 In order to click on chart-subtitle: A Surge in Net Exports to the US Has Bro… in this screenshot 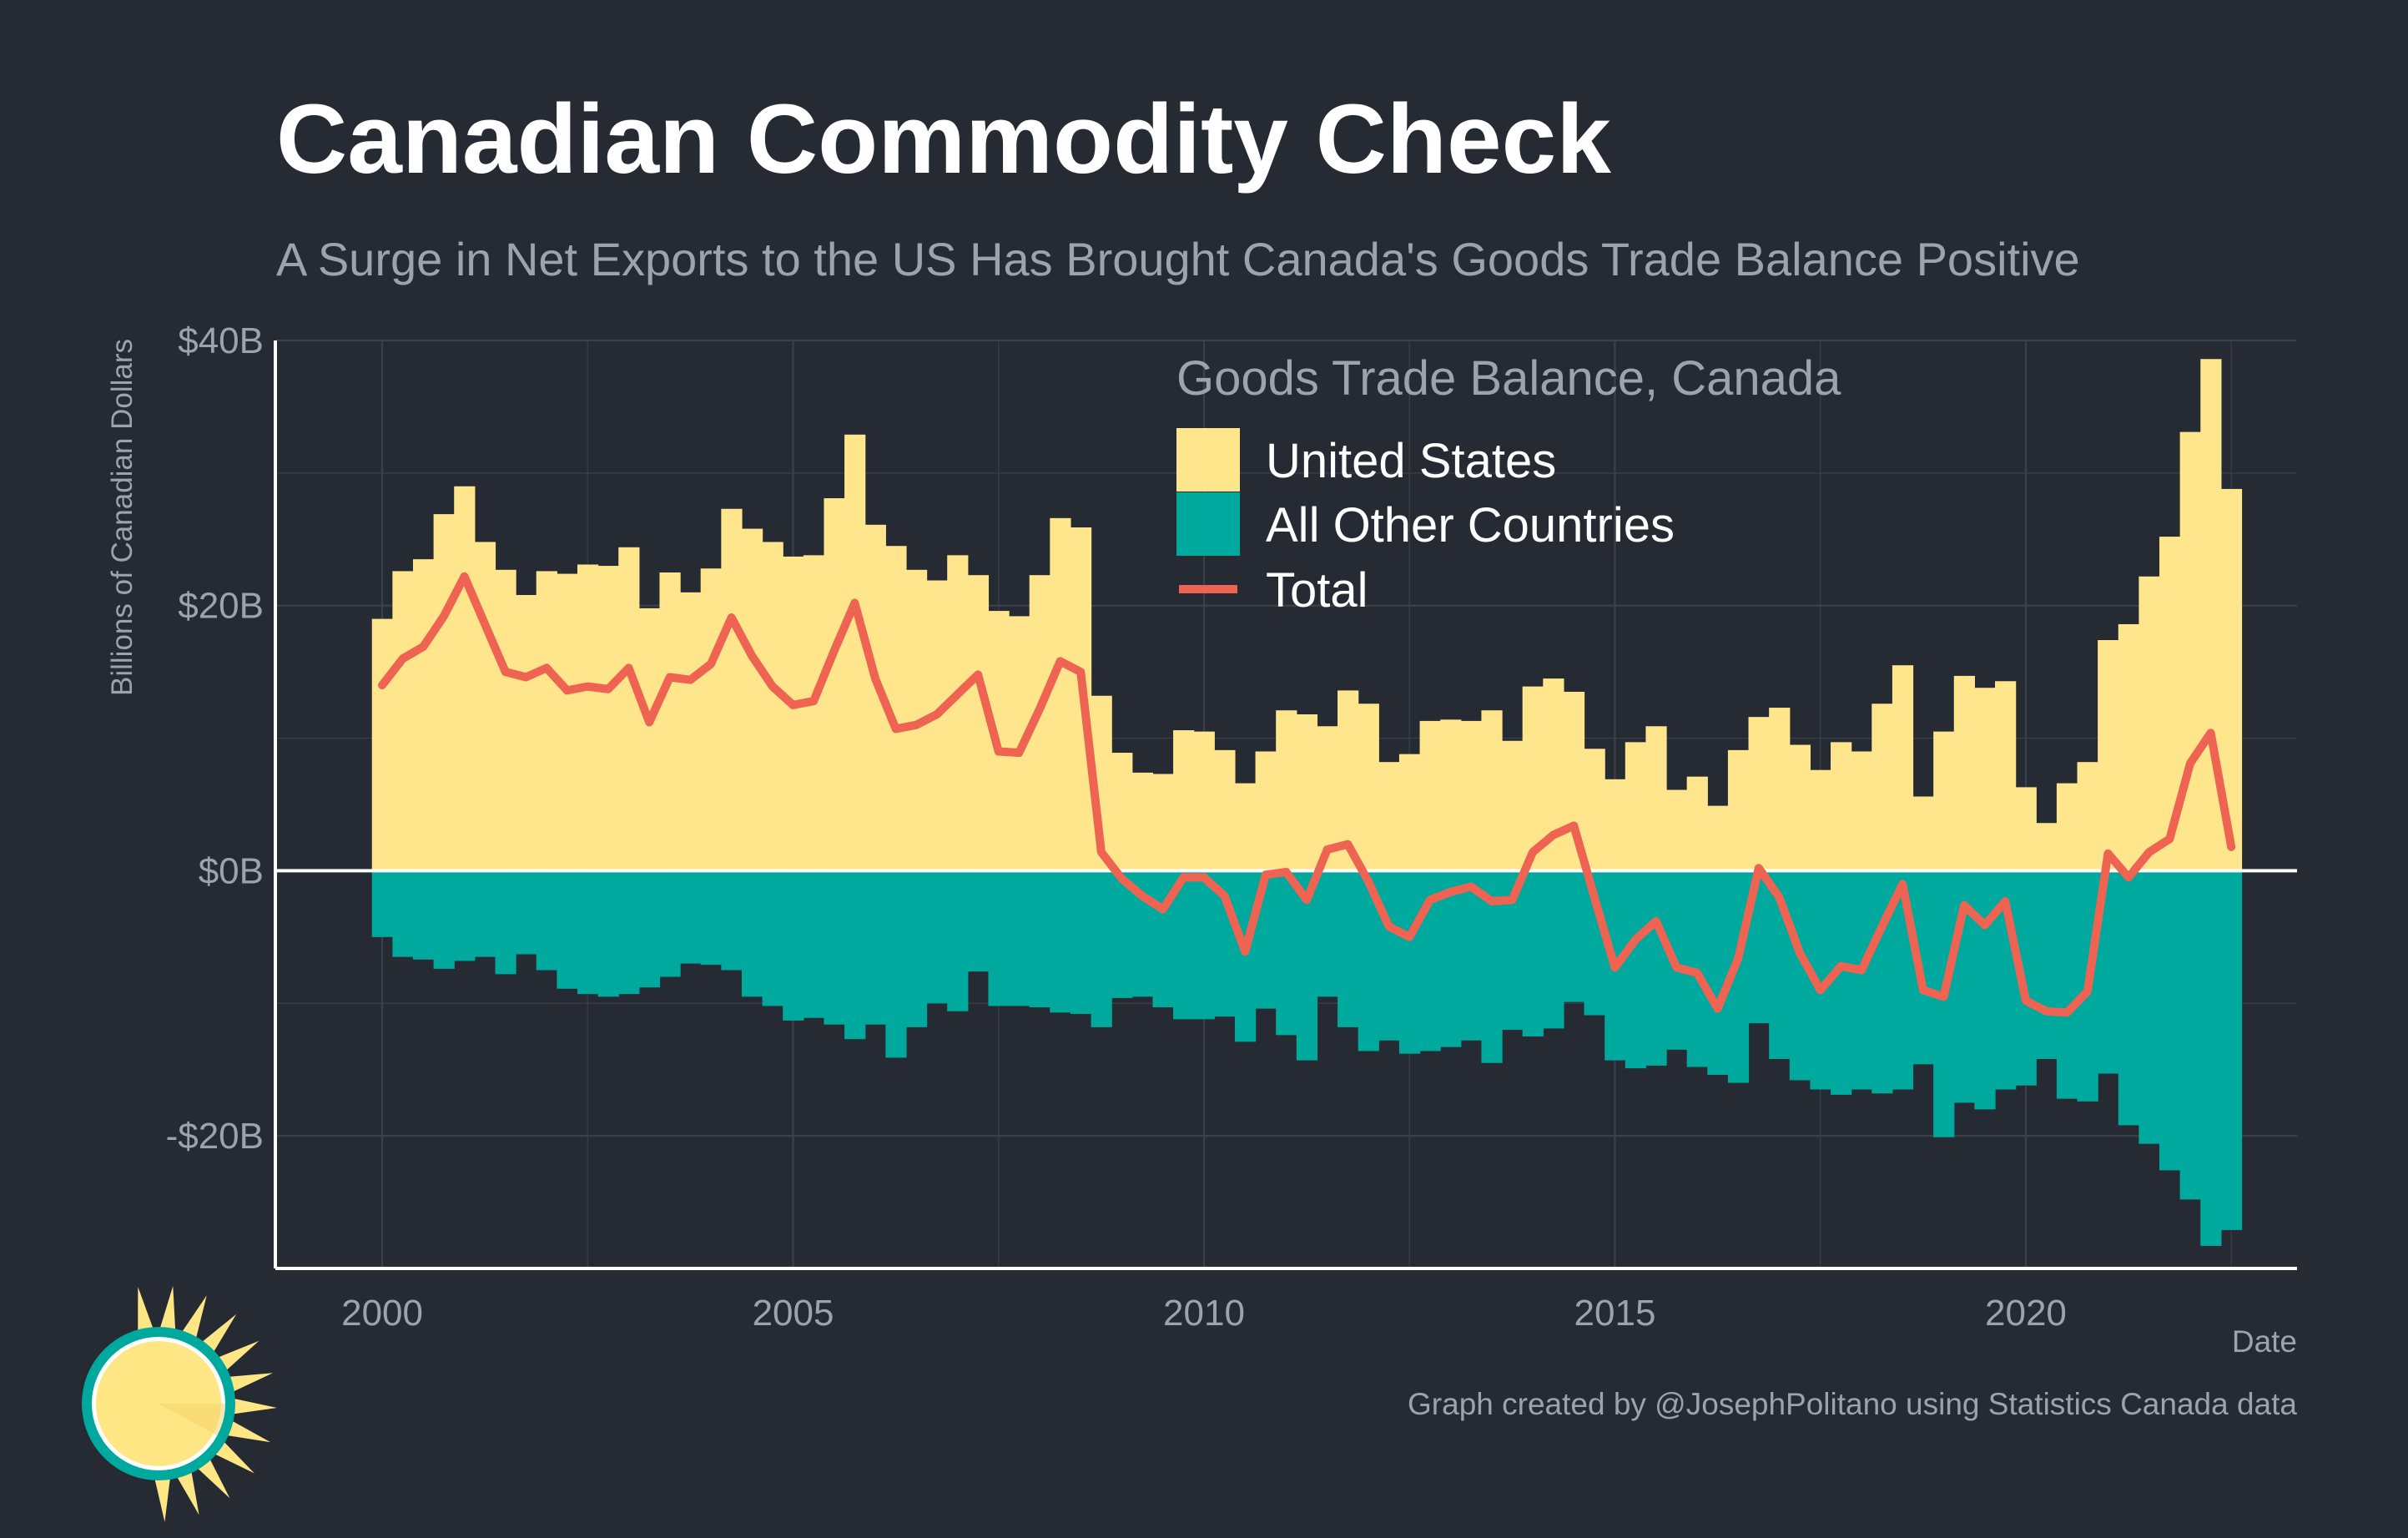, I will do `click(1178, 259)`.